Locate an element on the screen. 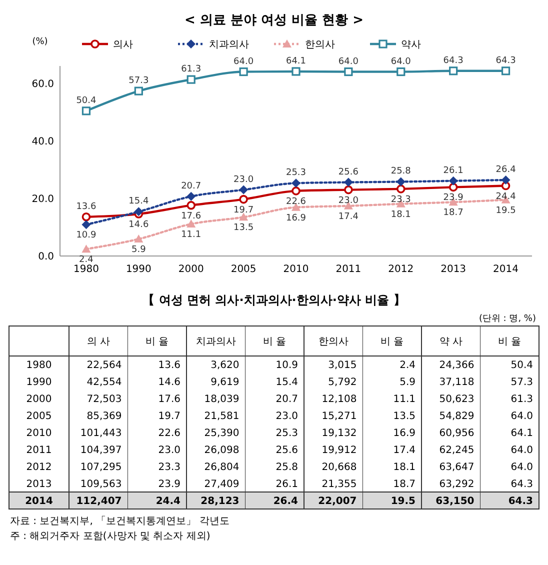  text: 16.9 is located at coordinates (404, 433).